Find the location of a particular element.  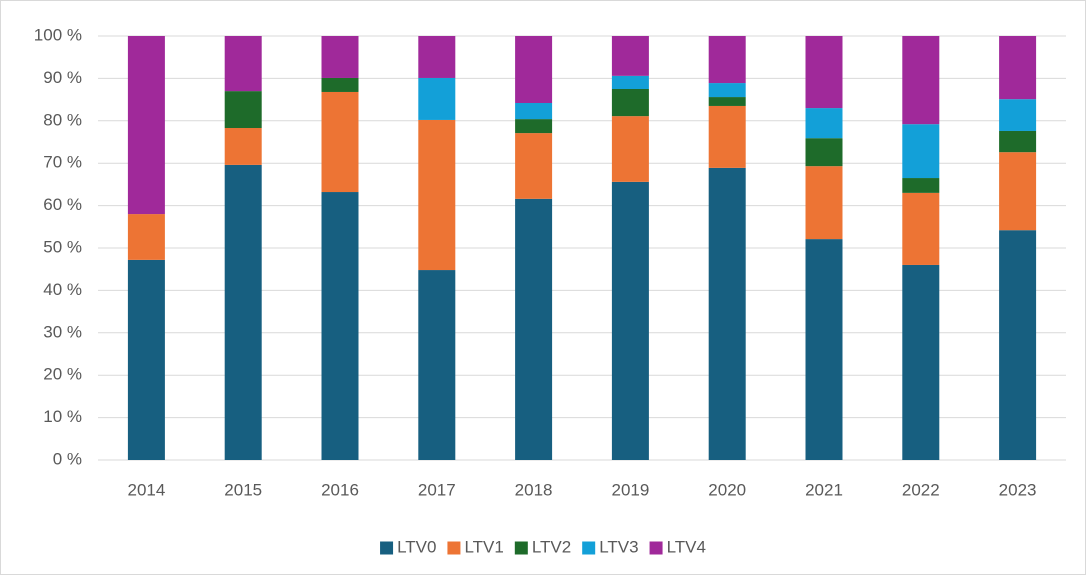

y-tick-label: 70 % is located at coordinates (62, 162).